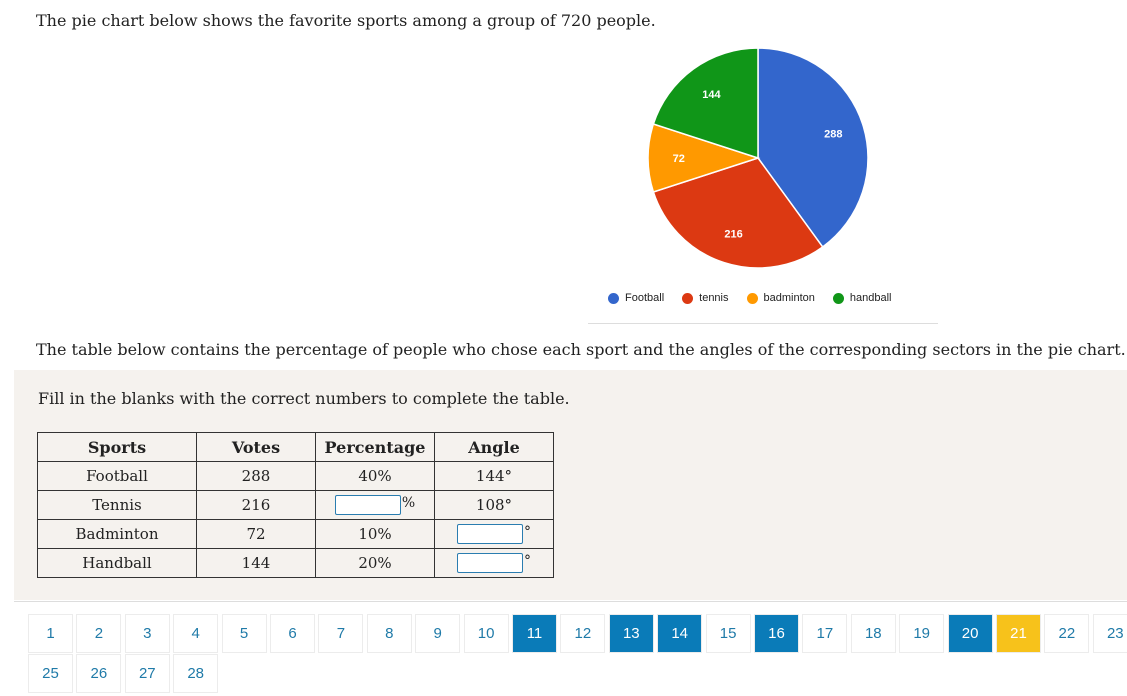  What do you see at coordinates (256, 563) in the screenshot?
I see `cell-votes: 144` at bounding box center [256, 563].